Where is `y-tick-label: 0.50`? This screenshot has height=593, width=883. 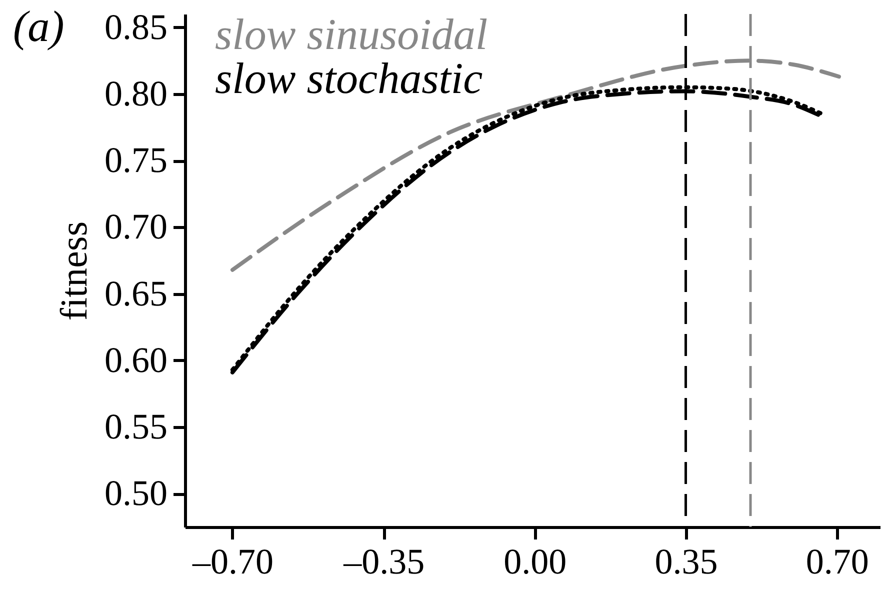
y-tick-label: 0.50 is located at coordinates (136, 493).